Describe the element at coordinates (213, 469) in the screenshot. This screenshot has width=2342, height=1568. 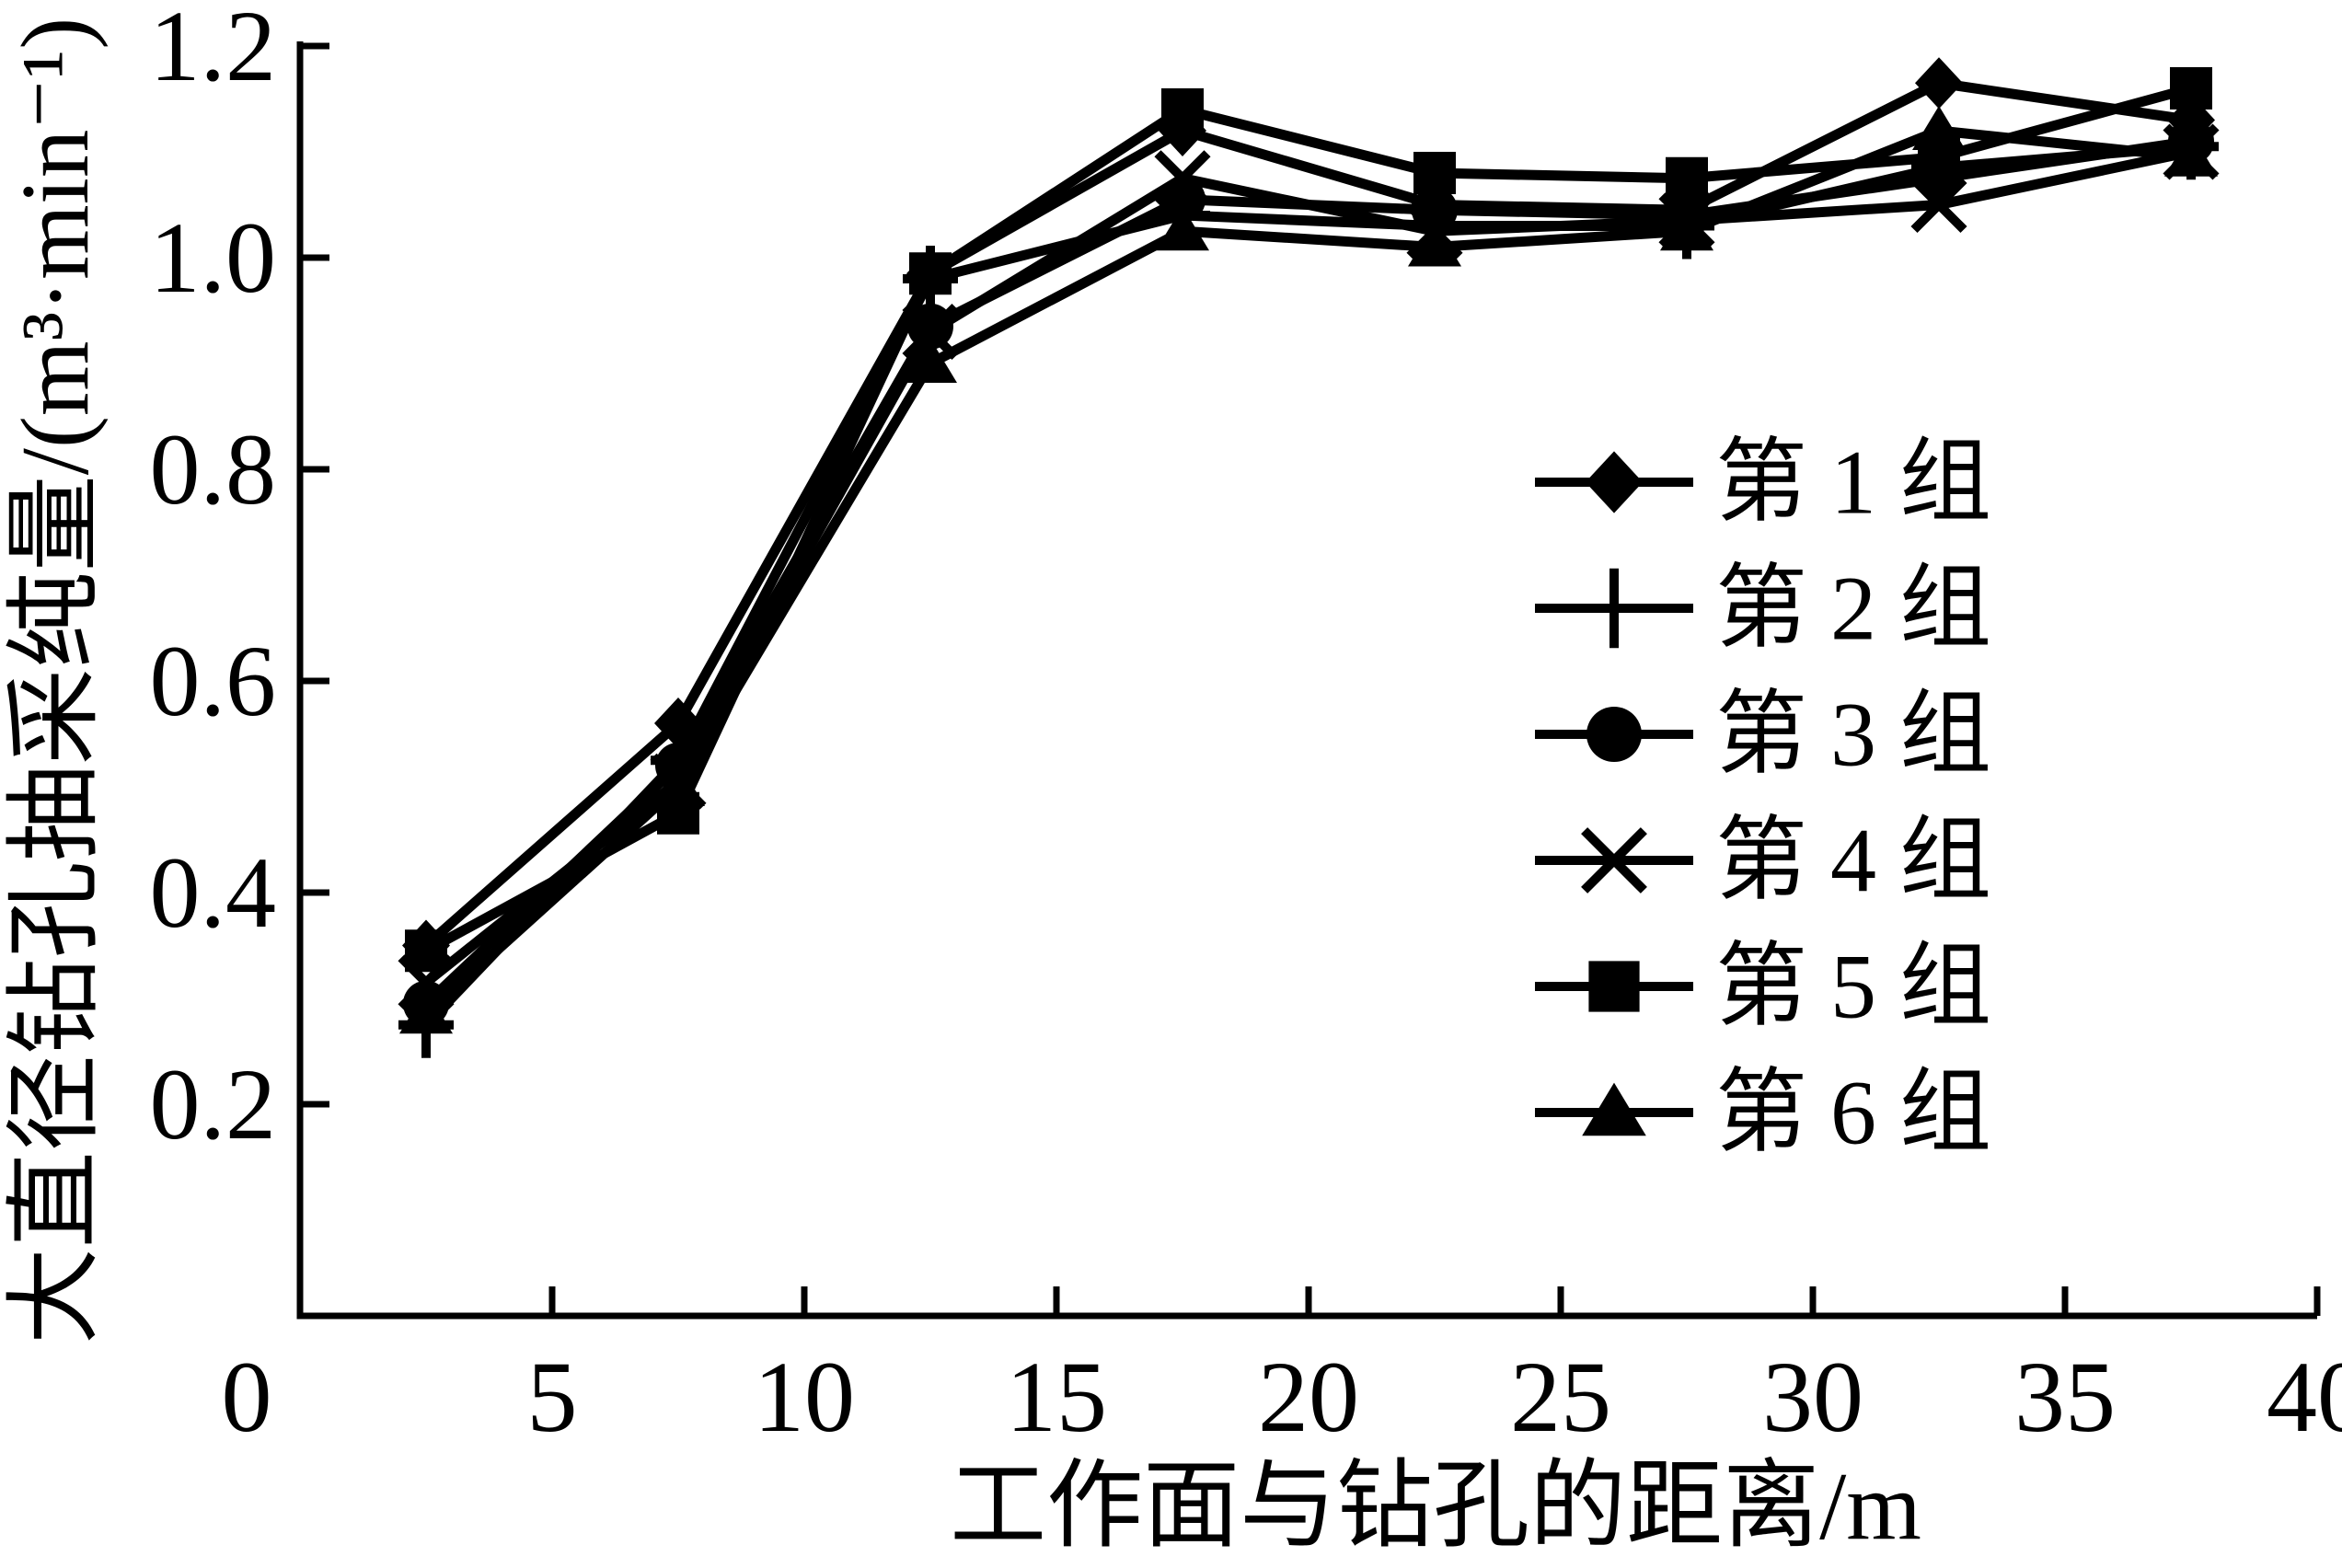
I see `y-tick-label-0.8: 0.8` at that location.